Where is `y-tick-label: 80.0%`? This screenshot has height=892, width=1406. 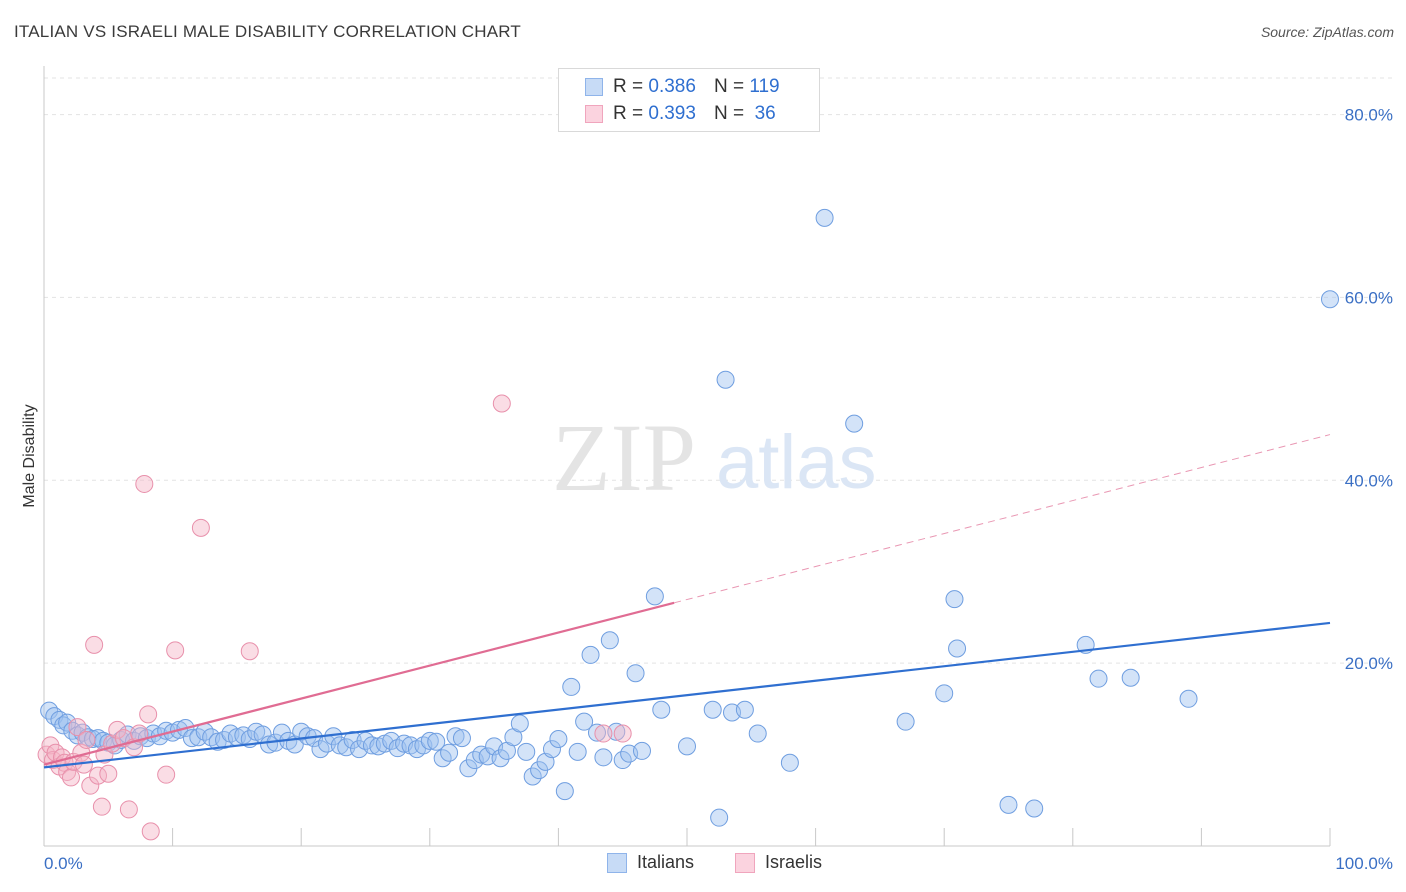 y-tick-label: 80.0% is located at coordinates (1369, 115).